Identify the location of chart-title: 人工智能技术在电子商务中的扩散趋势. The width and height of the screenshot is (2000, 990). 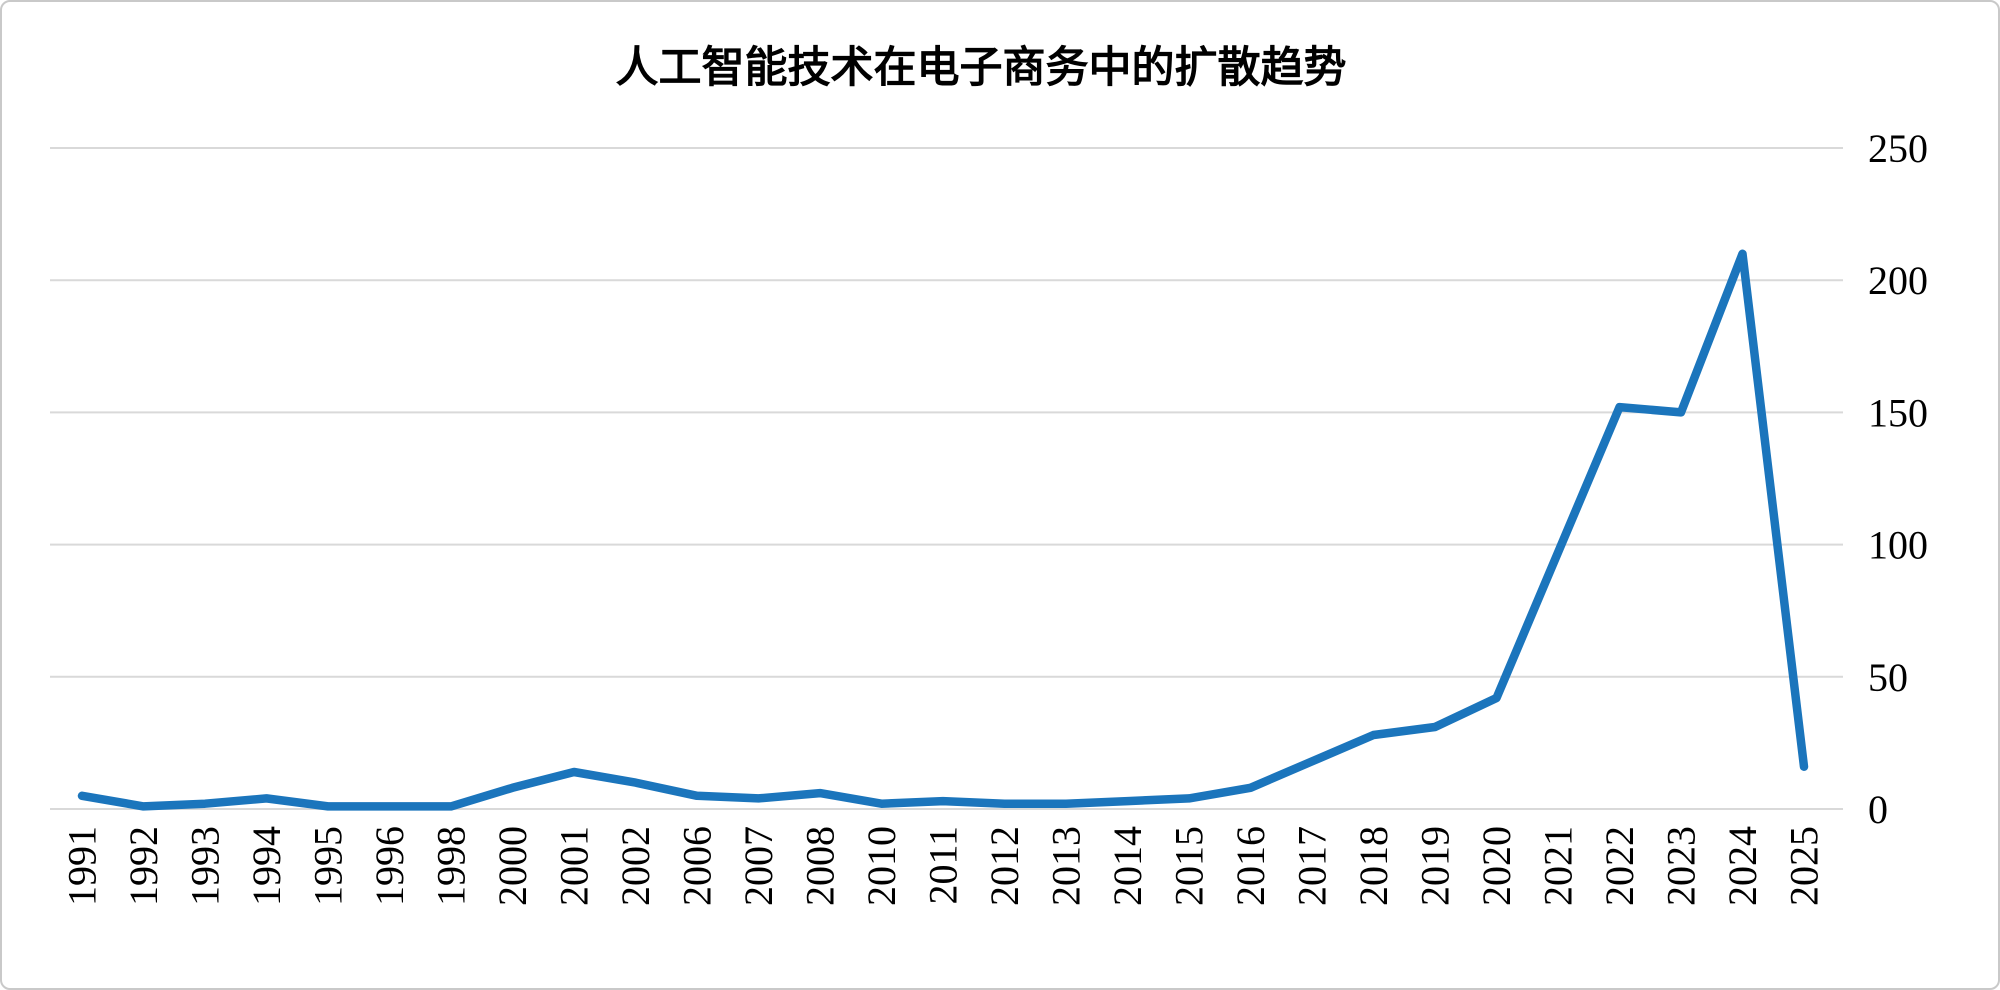
(981, 68).